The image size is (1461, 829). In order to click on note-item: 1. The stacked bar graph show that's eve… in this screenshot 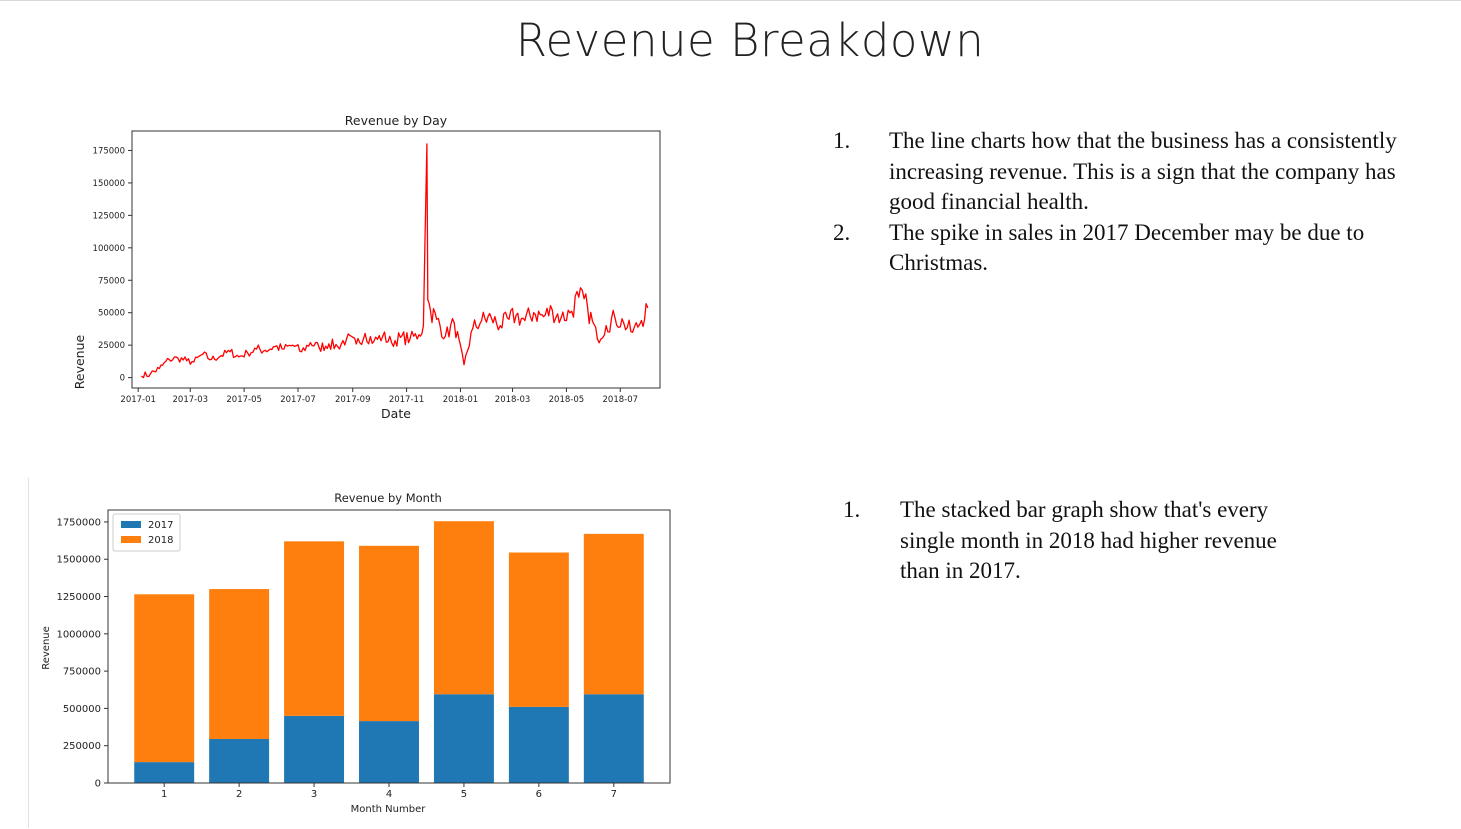, I will do `click(1078, 541)`.